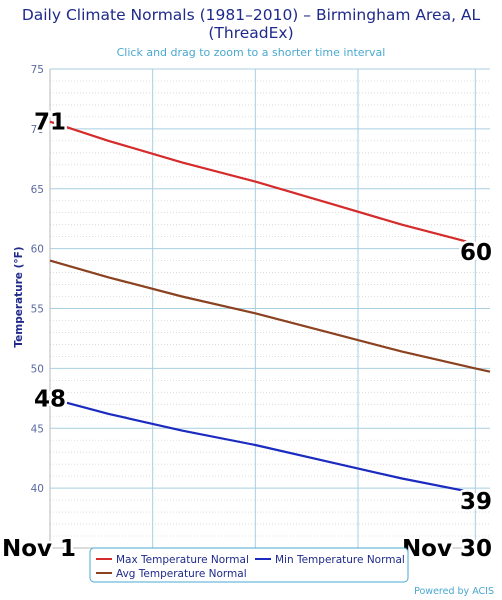 This screenshot has width=502, height=600. What do you see at coordinates (37, 190) in the screenshot?
I see `y-tick-label: 65` at bounding box center [37, 190].